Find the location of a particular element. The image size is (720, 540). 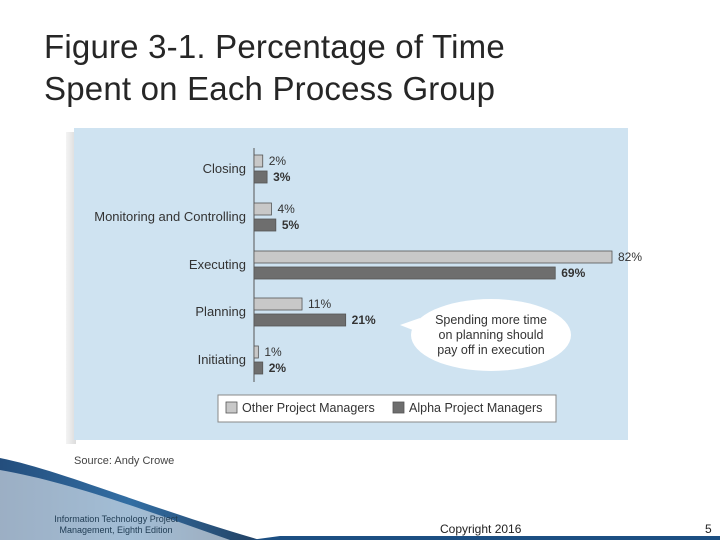

data-label: 3% is located at coordinates (282, 177).